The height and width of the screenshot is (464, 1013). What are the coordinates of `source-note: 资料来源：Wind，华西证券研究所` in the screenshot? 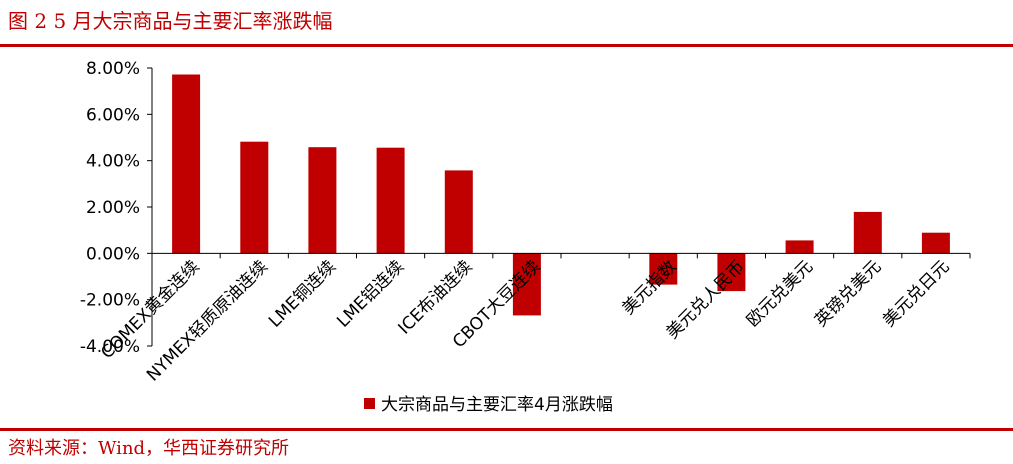 It's located at (149, 448).